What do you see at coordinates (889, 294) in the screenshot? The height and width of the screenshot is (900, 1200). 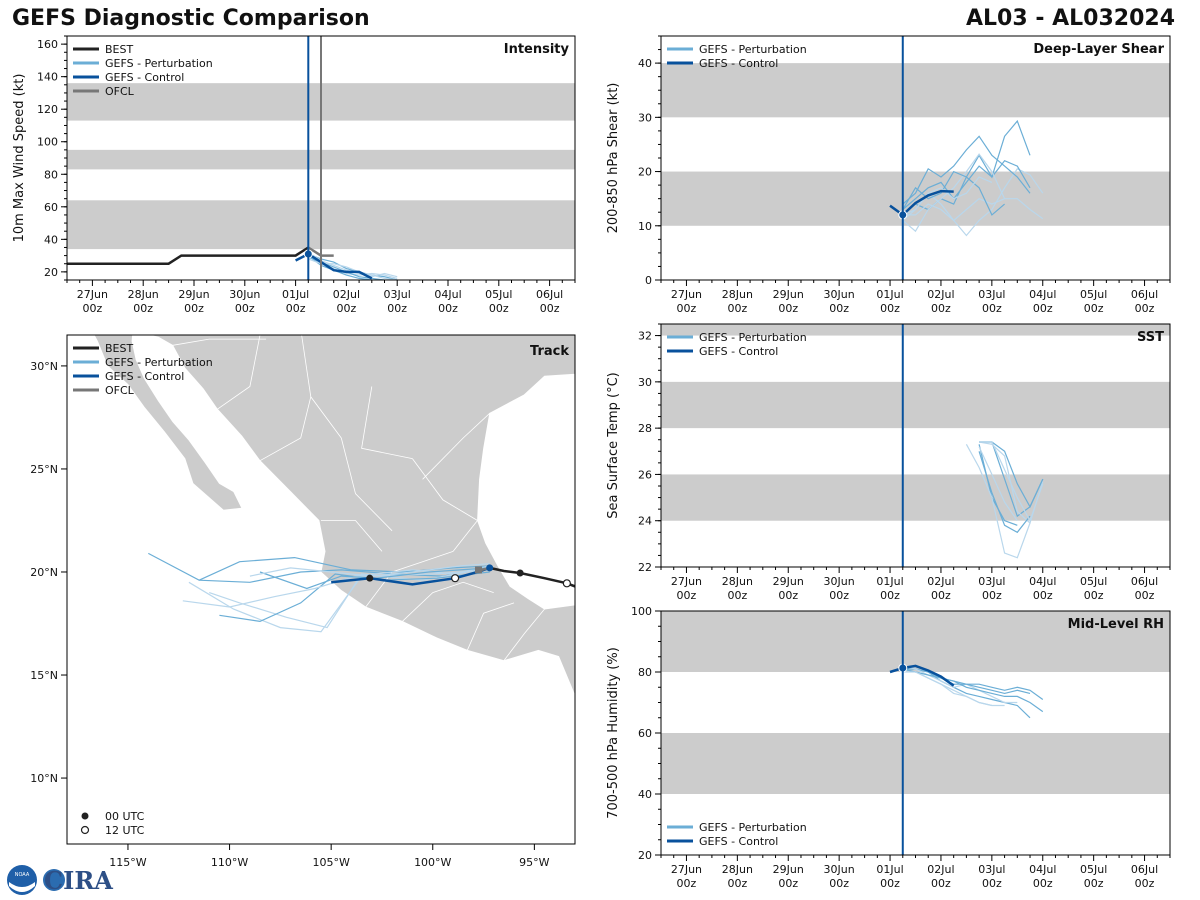 I see `shear-x-tick-label: 01Jul` at bounding box center [889, 294].